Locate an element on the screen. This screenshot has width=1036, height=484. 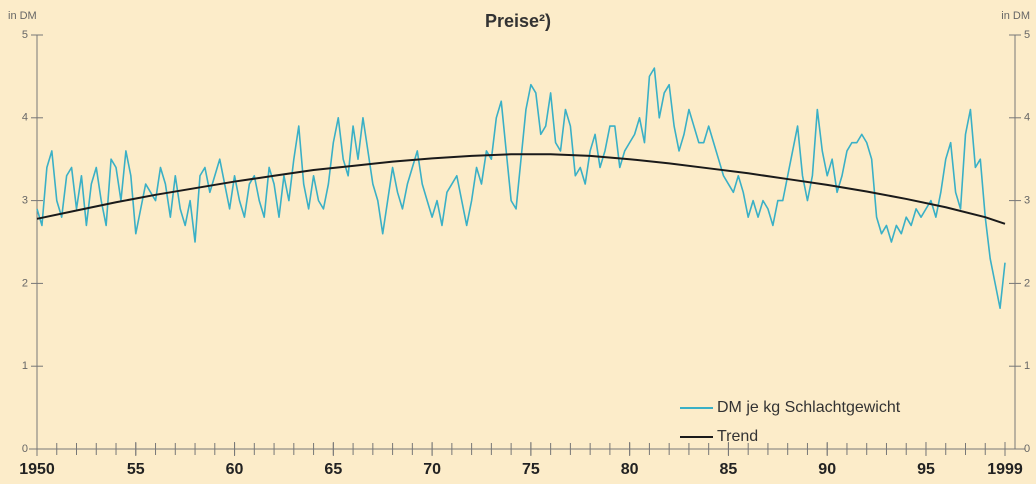
x-tick-label: 55 is located at coordinates (136, 469).